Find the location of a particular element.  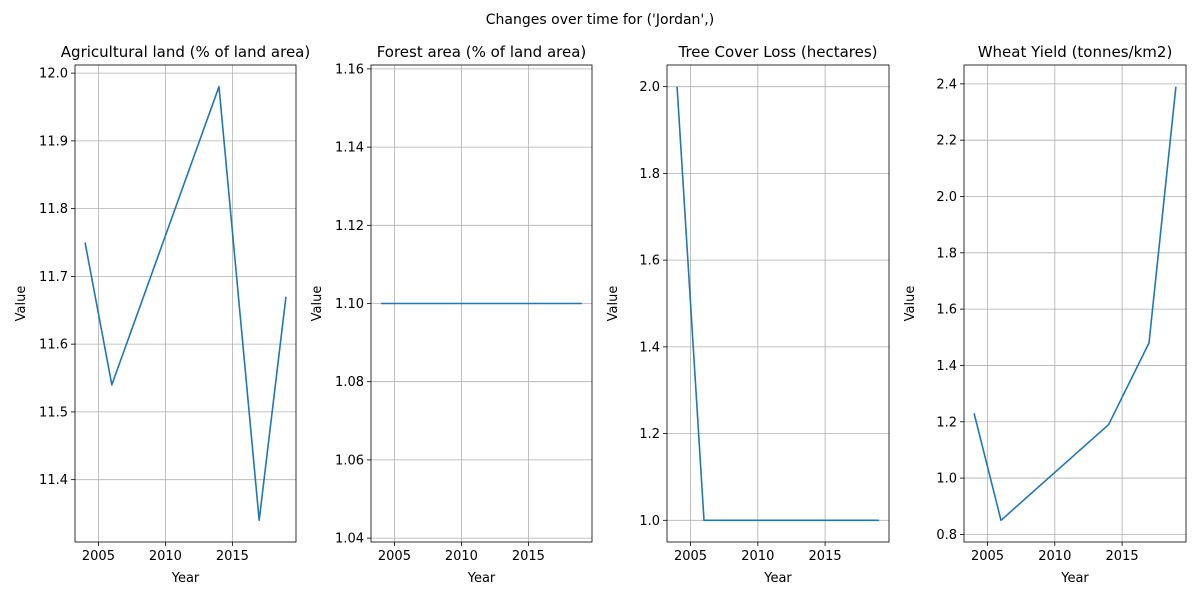

y-tick-label: 2.2 is located at coordinates (946, 141).